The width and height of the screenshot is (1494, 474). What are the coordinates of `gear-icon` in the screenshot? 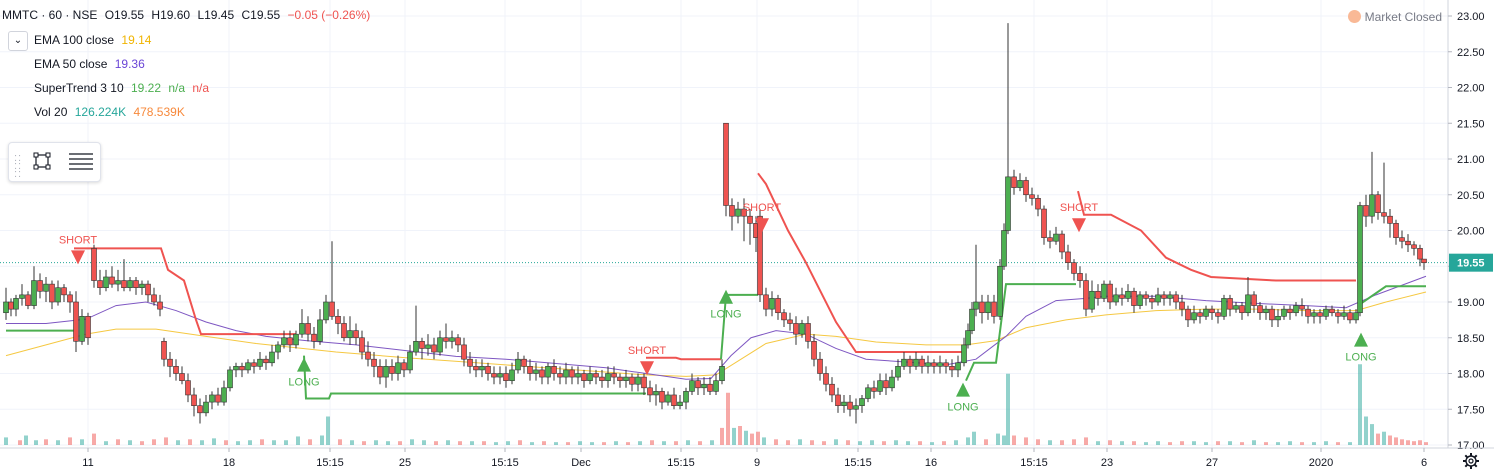 It's located at (1471, 461).